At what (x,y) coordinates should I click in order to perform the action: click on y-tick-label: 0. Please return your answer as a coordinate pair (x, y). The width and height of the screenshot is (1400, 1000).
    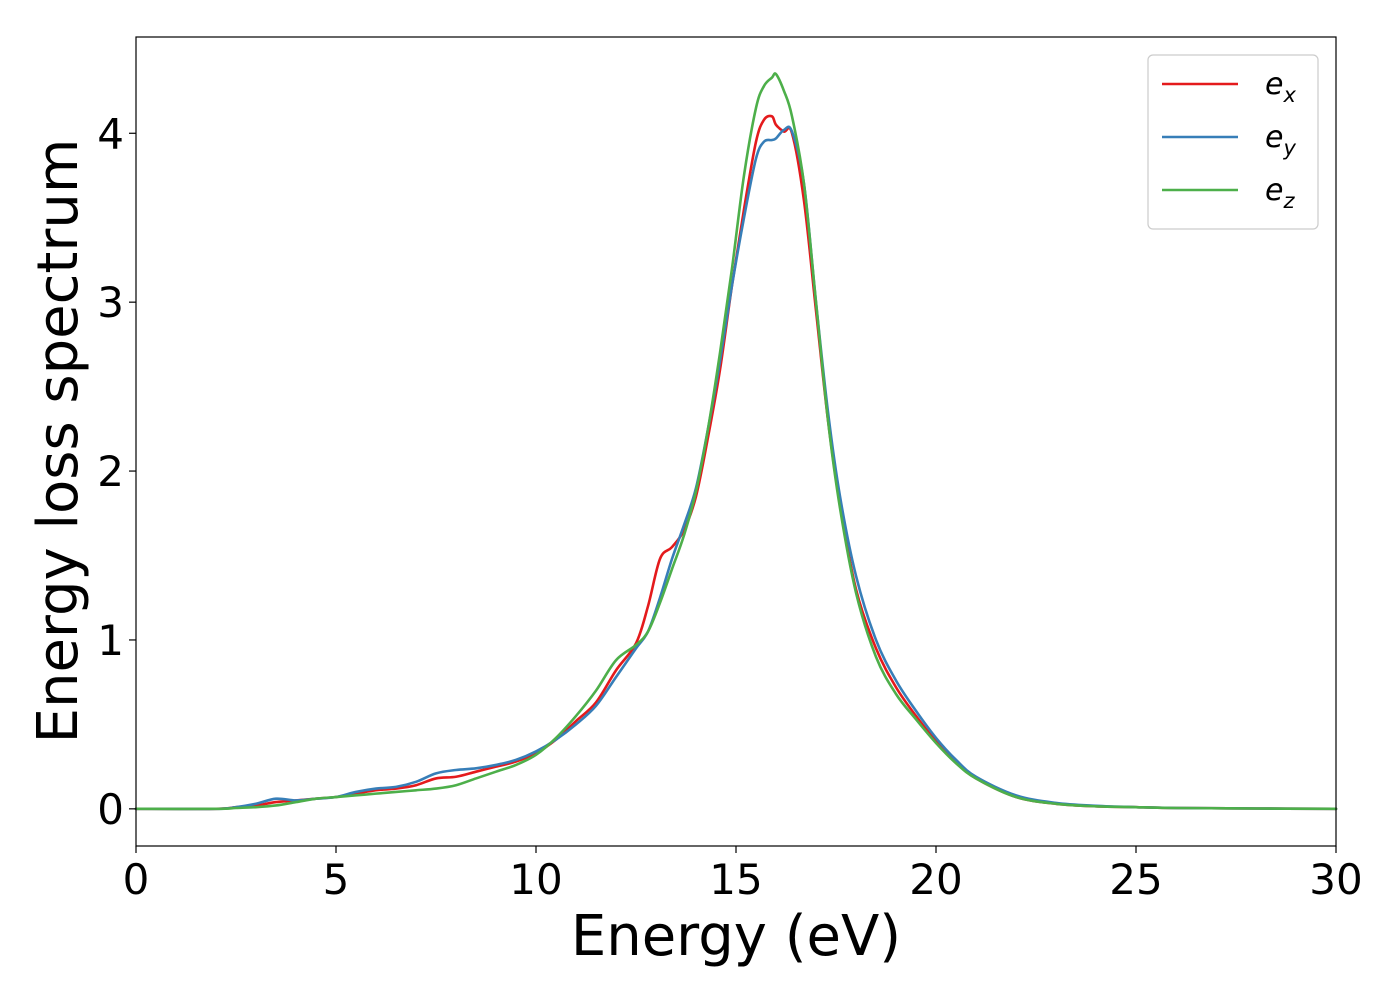
    Looking at the image, I should click on (110, 809).